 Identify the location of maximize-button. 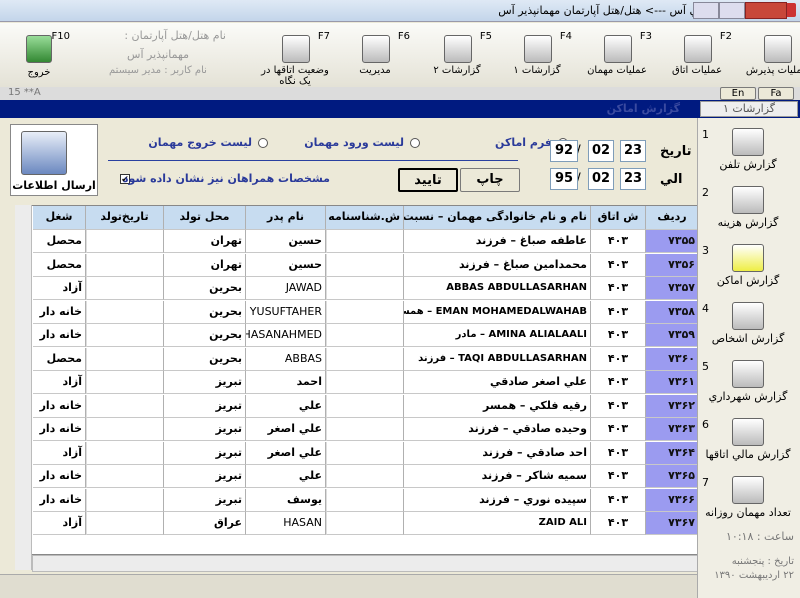
(732, 10).